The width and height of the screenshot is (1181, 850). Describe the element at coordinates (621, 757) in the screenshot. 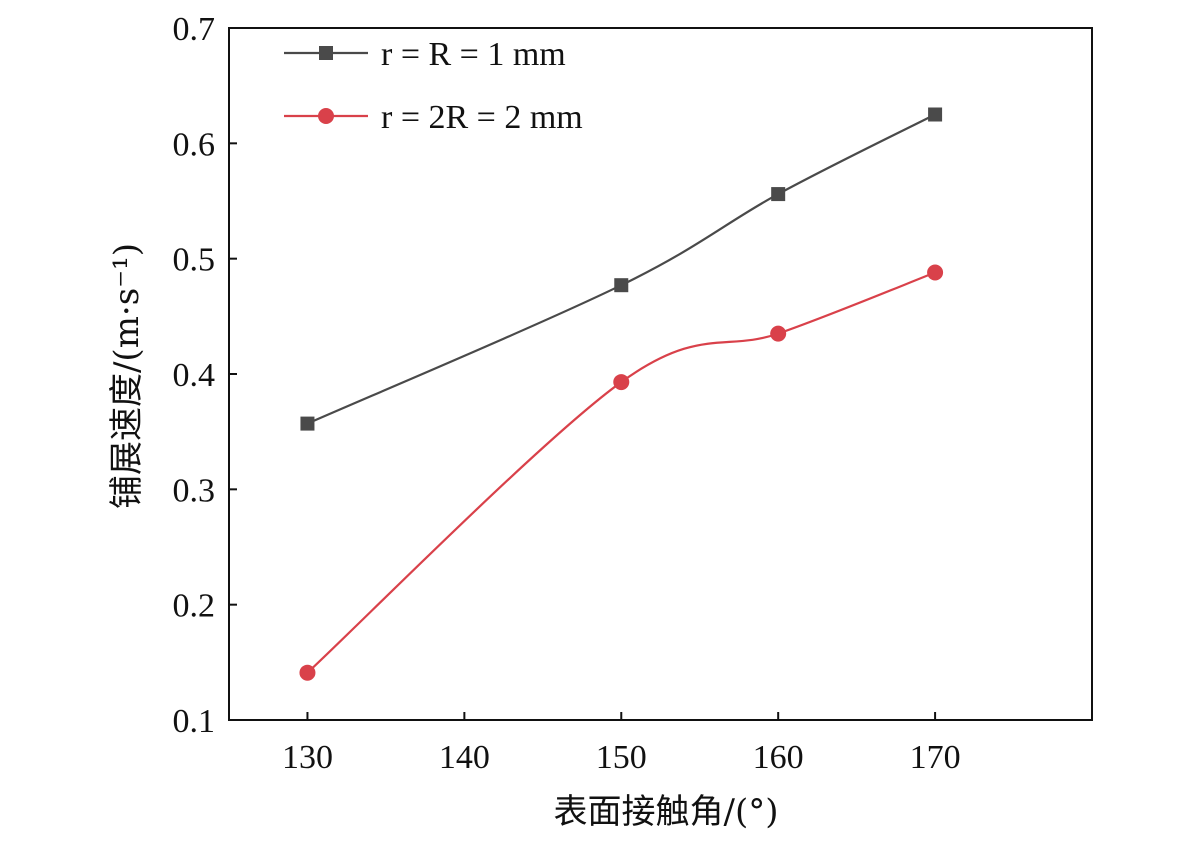

I see `x-tick-label: 150` at that location.